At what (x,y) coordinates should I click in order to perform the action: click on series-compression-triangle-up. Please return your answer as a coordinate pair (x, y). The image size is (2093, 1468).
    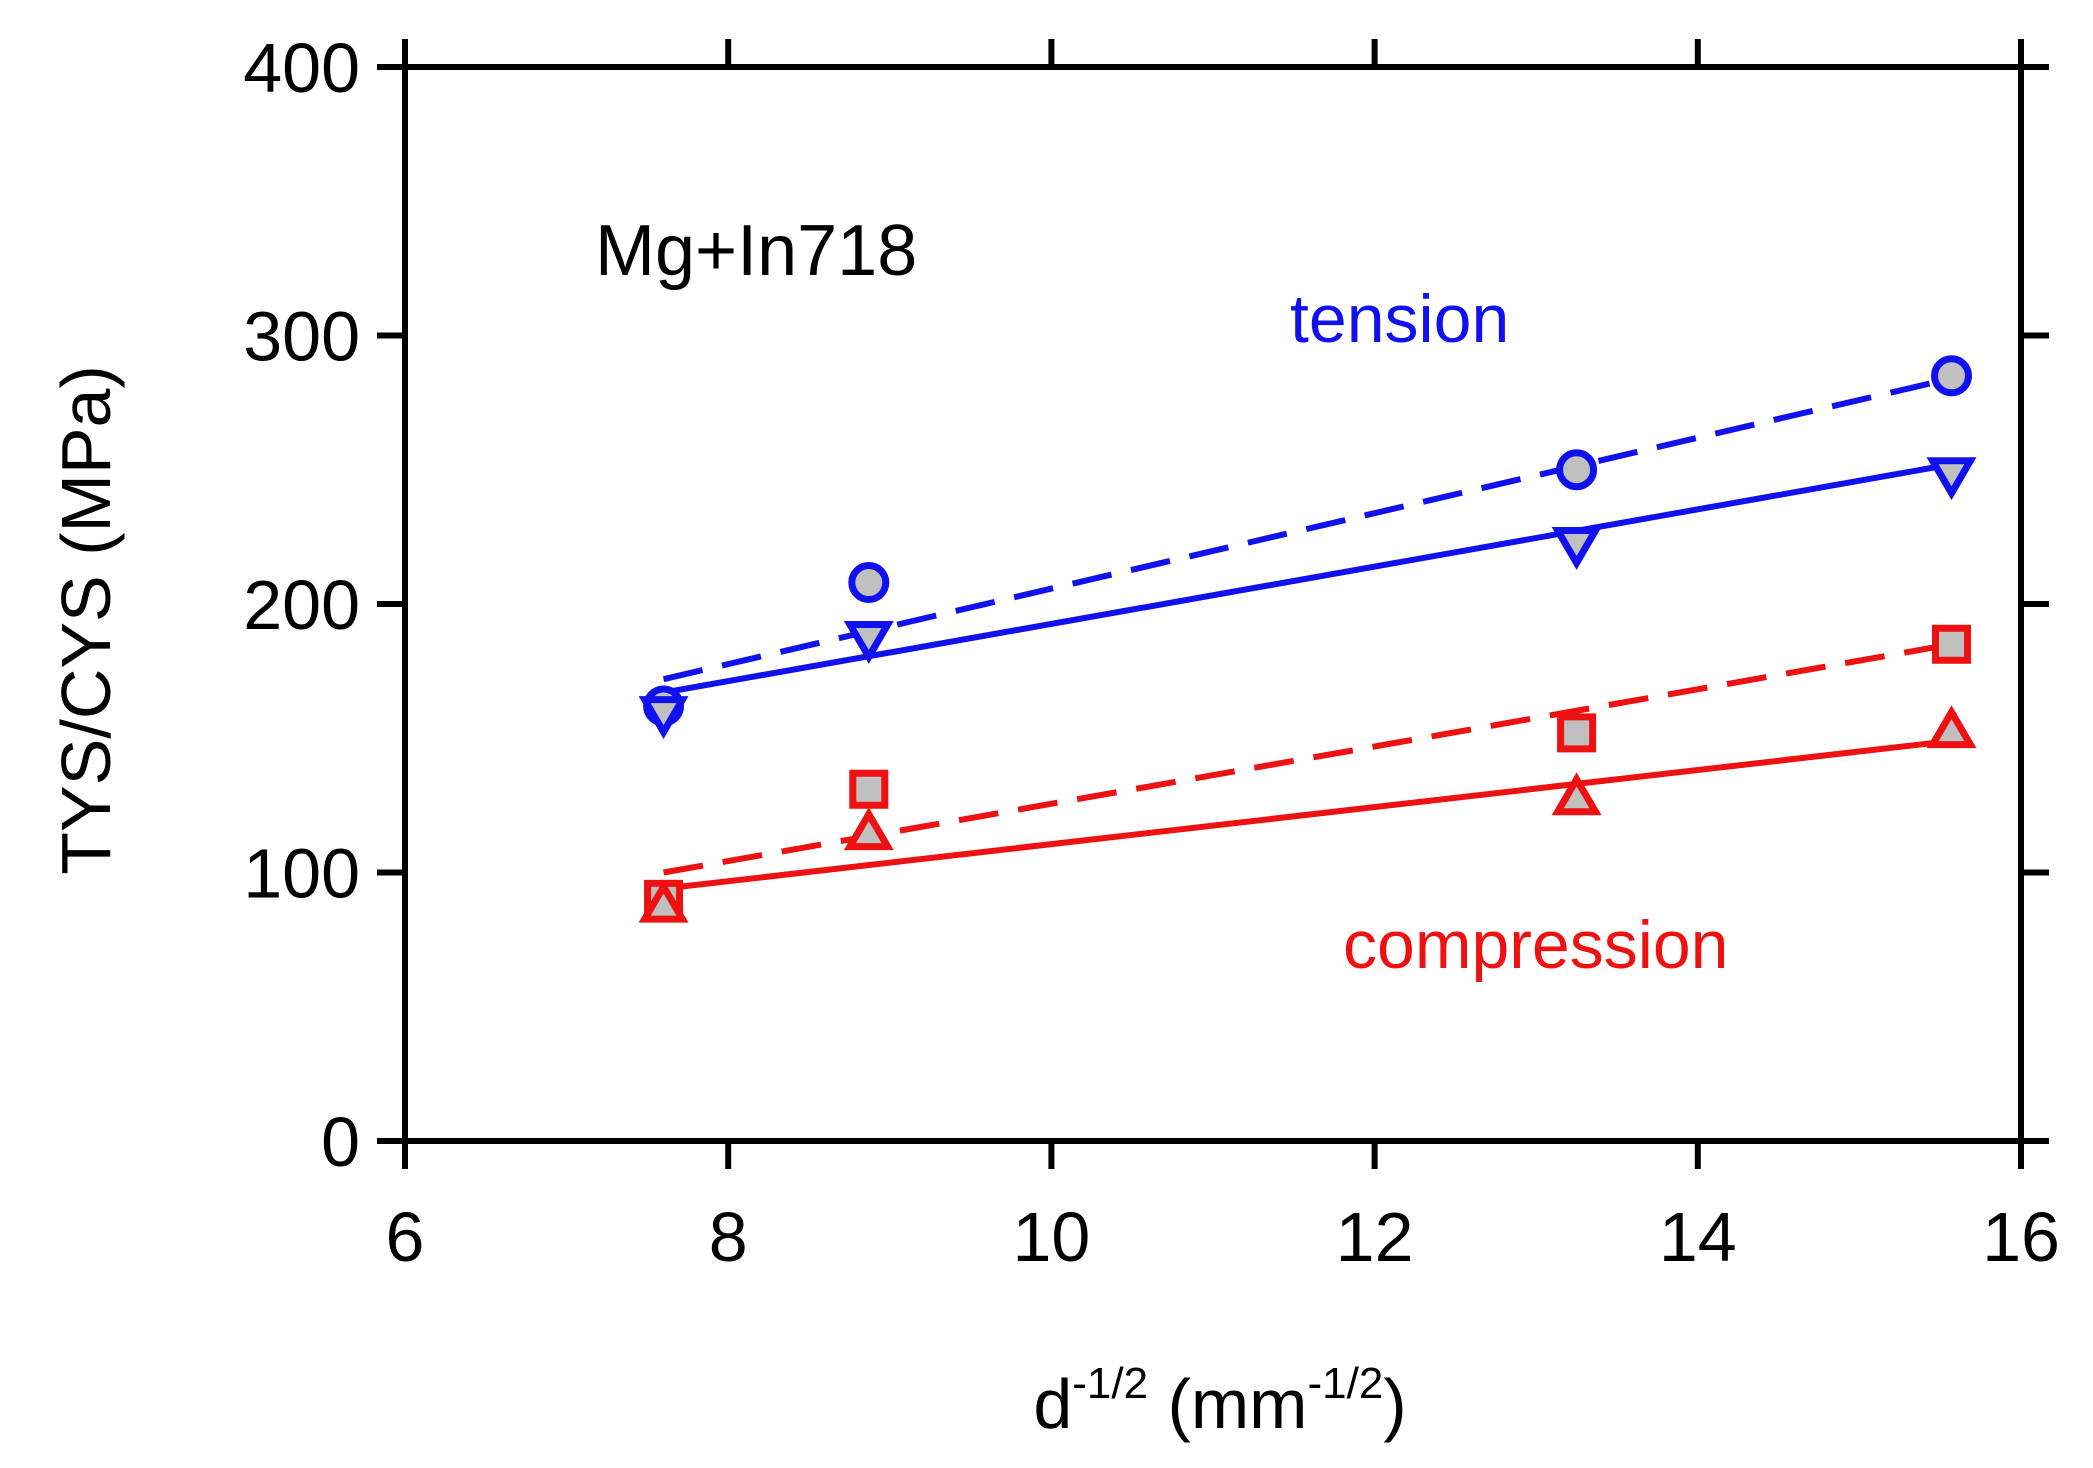
    Looking at the image, I should click on (1307, 814).